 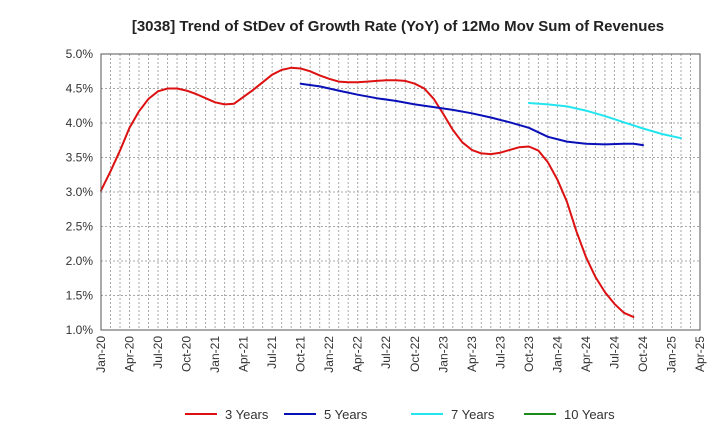 What do you see at coordinates (346, 414) in the screenshot?
I see `legend-label: 5 Years` at bounding box center [346, 414].